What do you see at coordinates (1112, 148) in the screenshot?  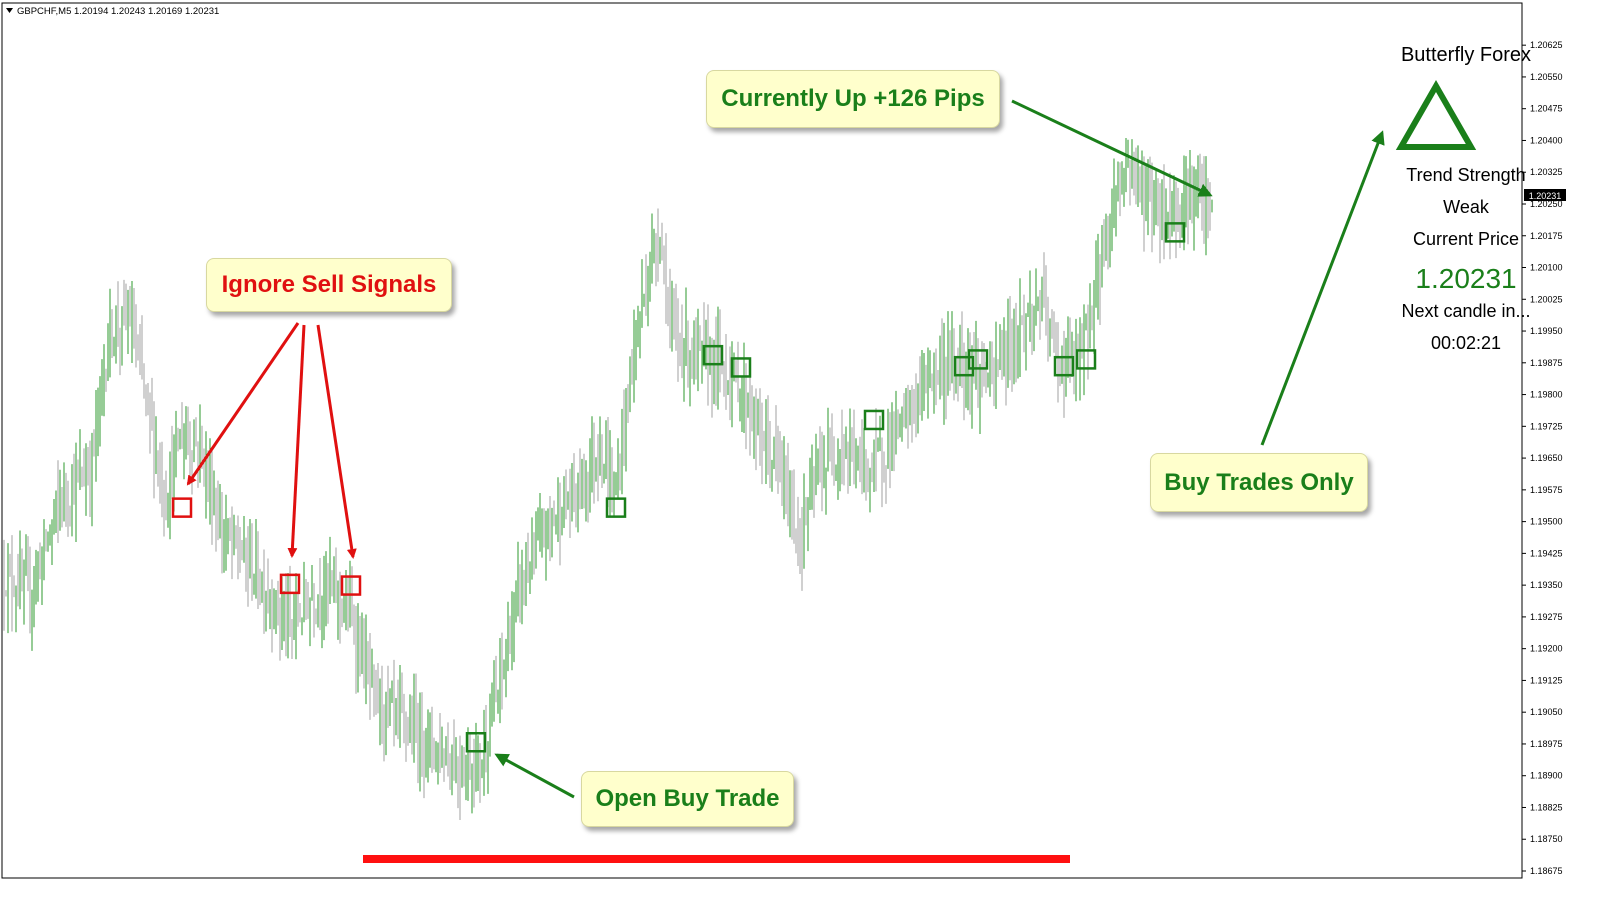 I see `buy-arrow-current` at bounding box center [1112, 148].